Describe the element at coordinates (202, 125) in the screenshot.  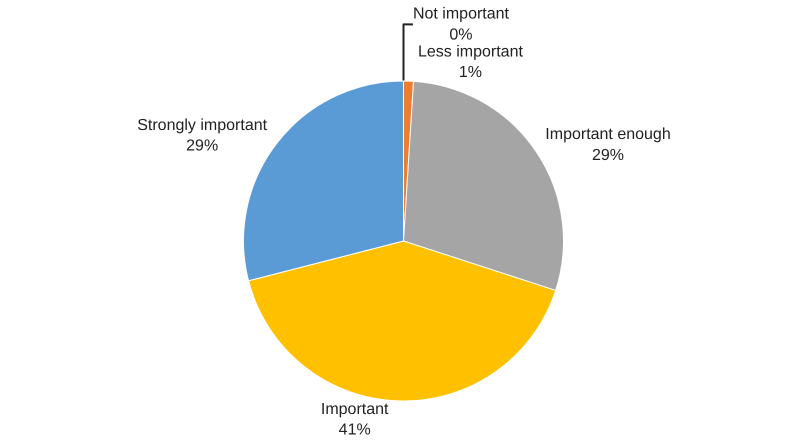
I see `slice-label: Strongly important` at that location.